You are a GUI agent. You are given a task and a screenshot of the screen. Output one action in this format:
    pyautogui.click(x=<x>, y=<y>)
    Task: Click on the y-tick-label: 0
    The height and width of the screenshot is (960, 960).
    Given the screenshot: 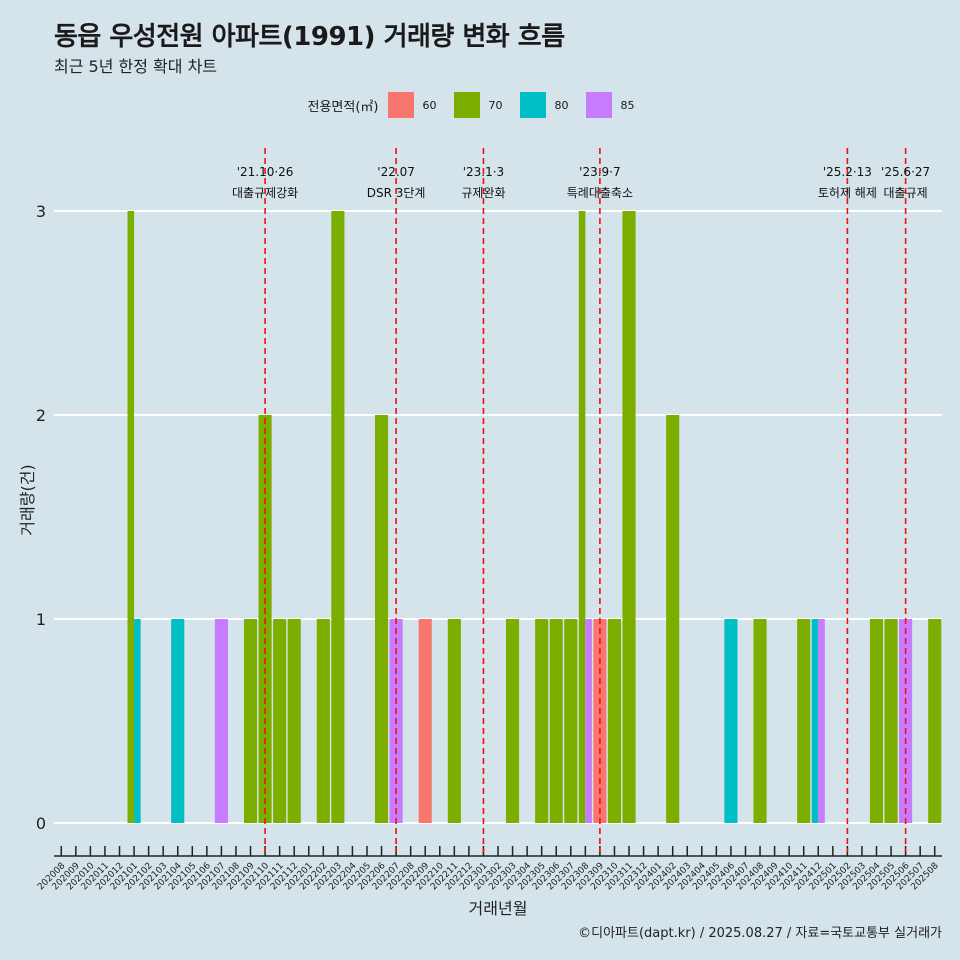 What is the action you would take?
    pyautogui.click(x=41, y=823)
    